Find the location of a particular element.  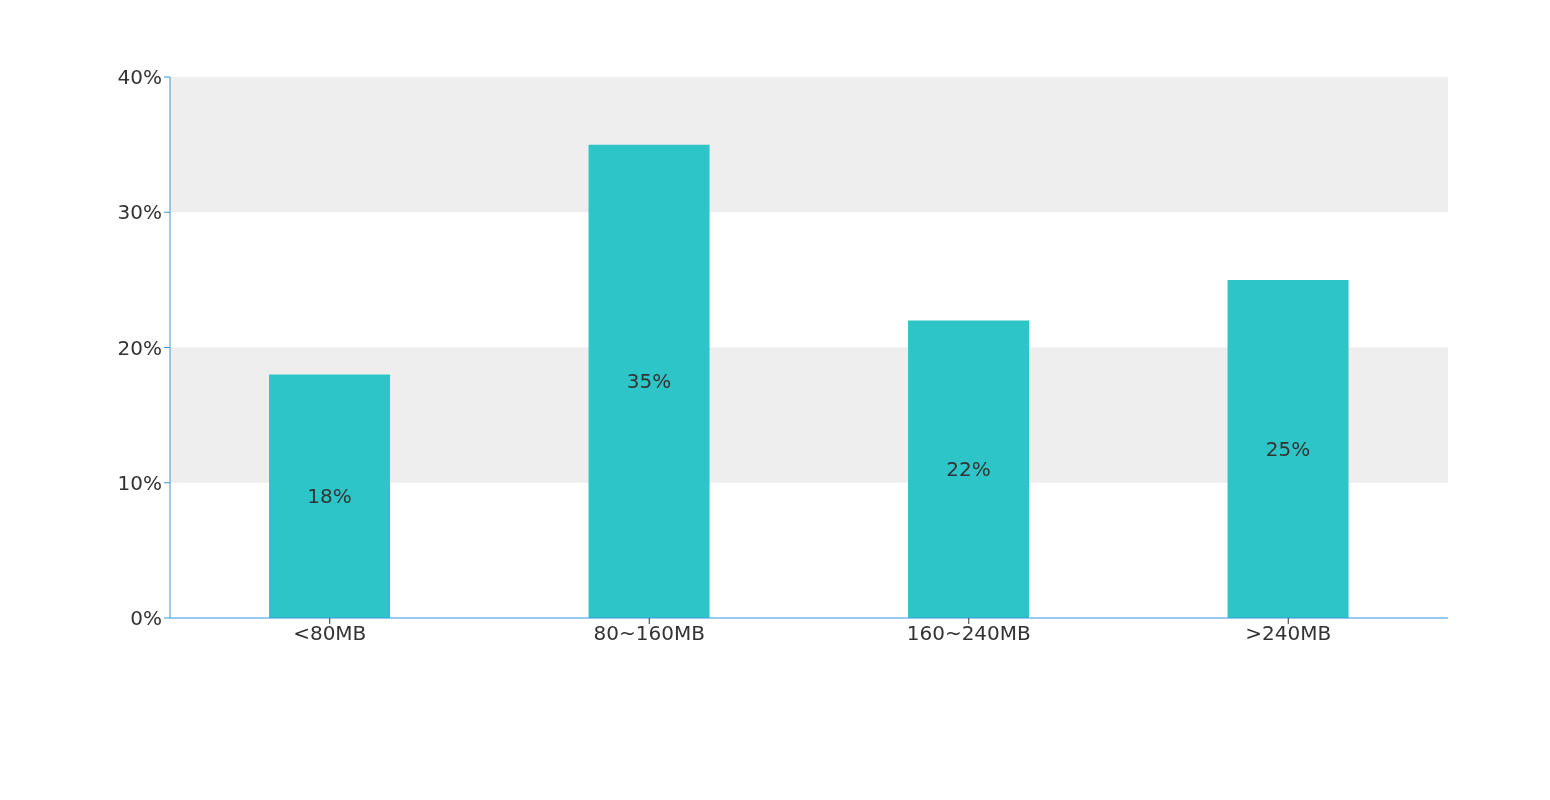

data-label: 25% is located at coordinates (1288, 449).